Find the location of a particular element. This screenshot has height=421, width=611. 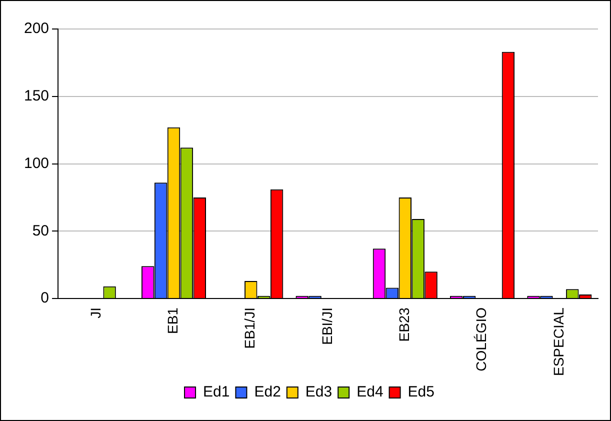

y-tick-label: 150 is located at coordinates (37, 96).